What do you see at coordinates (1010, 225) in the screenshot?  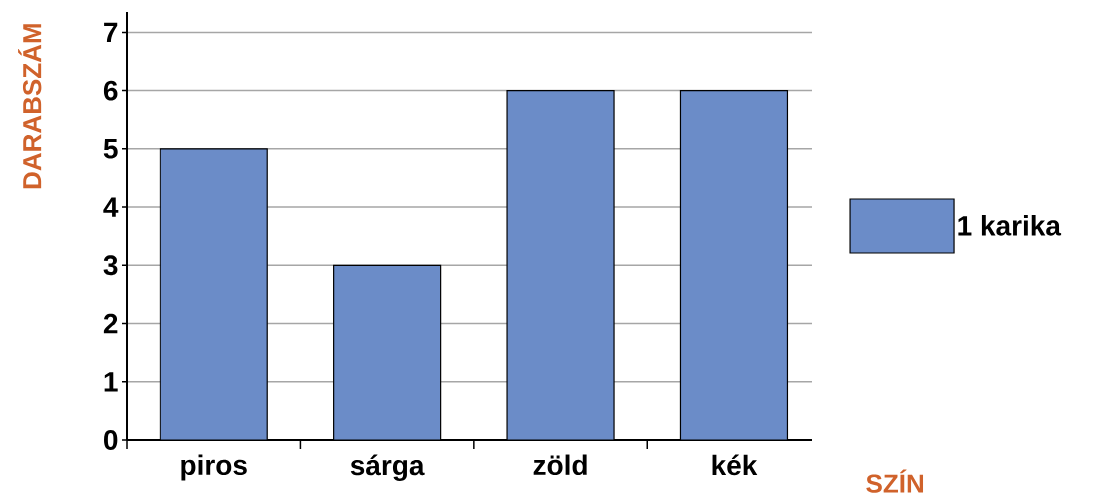 I see `legend-label: 1 karika` at bounding box center [1010, 225].